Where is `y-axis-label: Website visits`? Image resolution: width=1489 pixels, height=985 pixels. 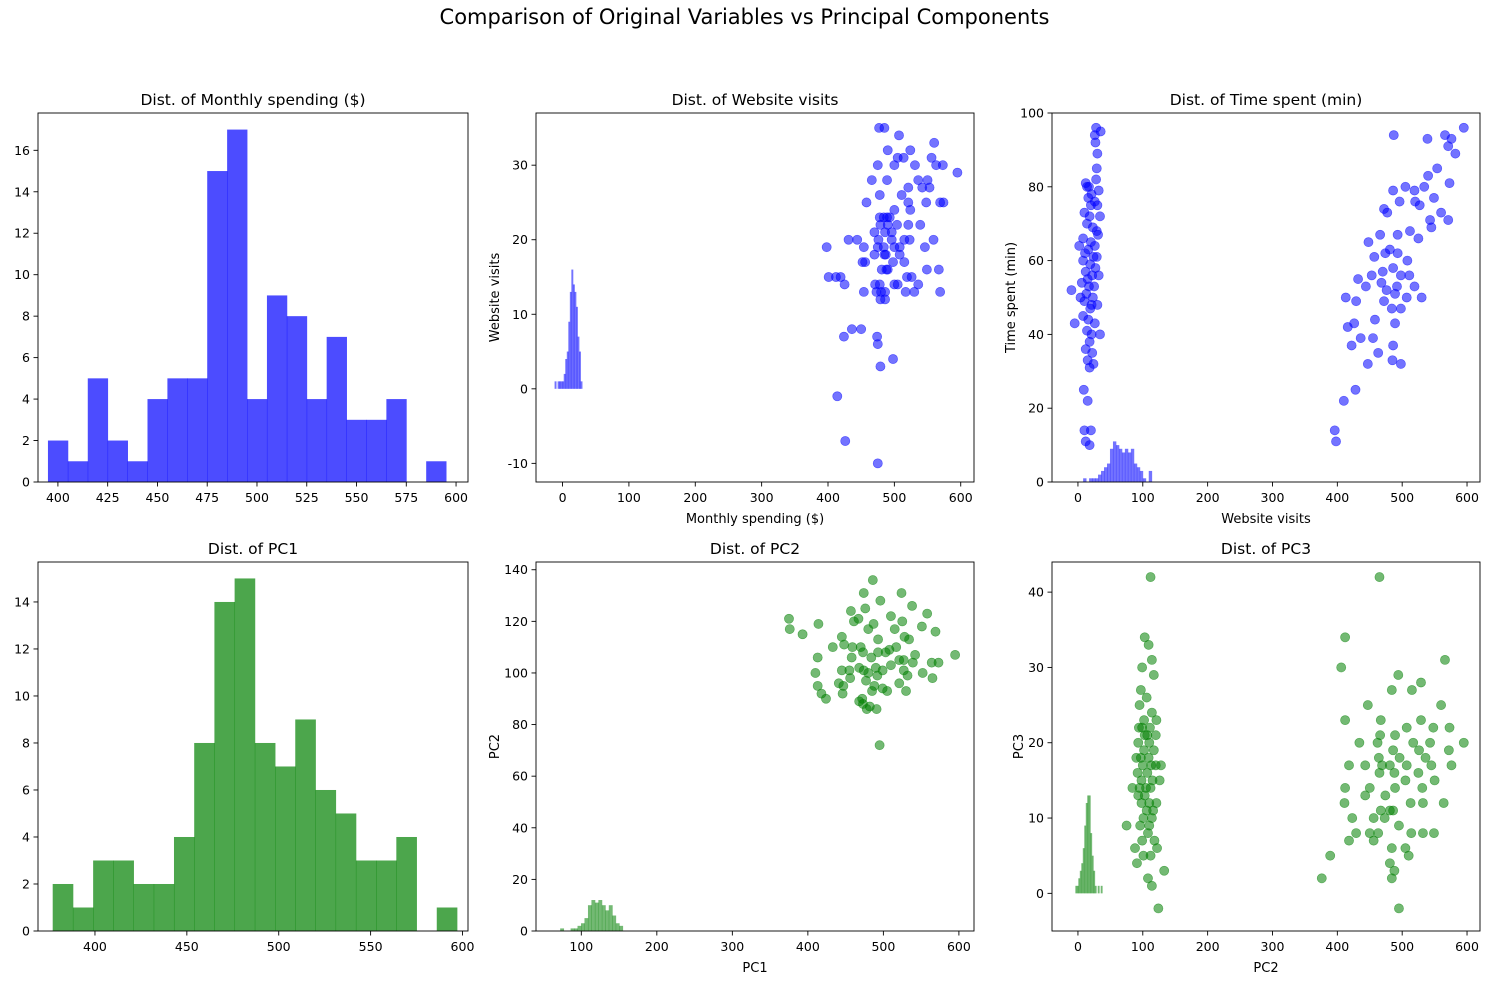
y-axis-label: Website visits is located at coordinates (495, 298).